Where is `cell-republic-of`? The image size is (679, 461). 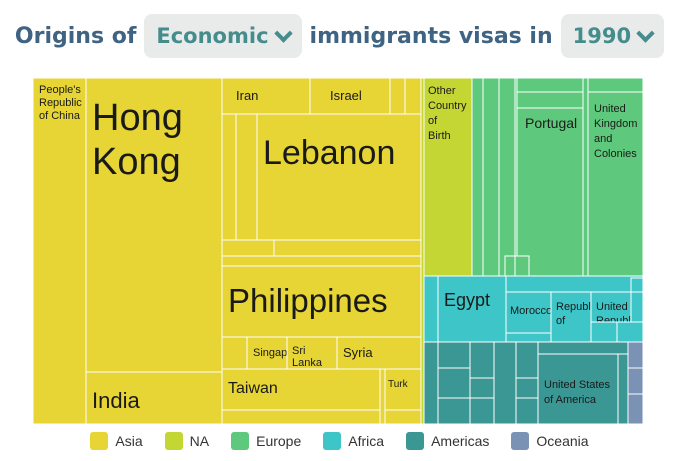 cell-republic-of is located at coordinates (571, 317).